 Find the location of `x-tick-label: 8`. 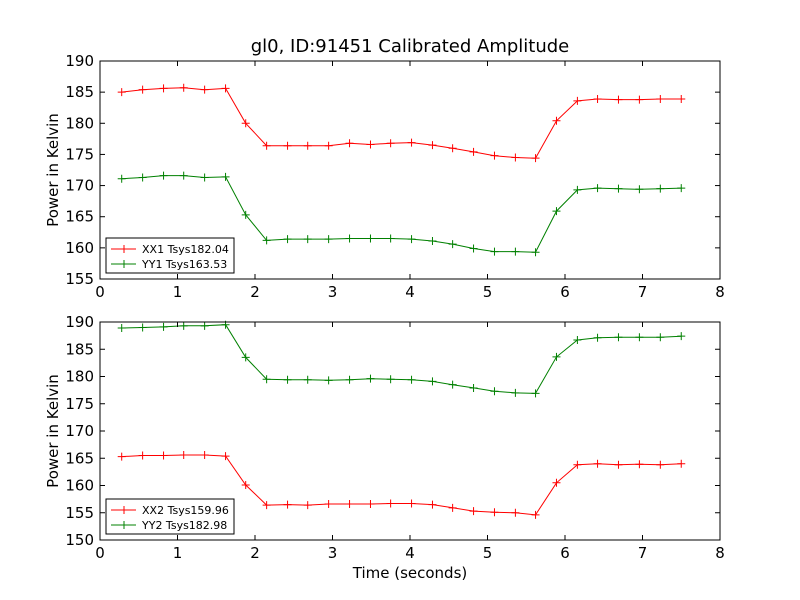

x-tick-label: 8 is located at coordinates (720, 292).